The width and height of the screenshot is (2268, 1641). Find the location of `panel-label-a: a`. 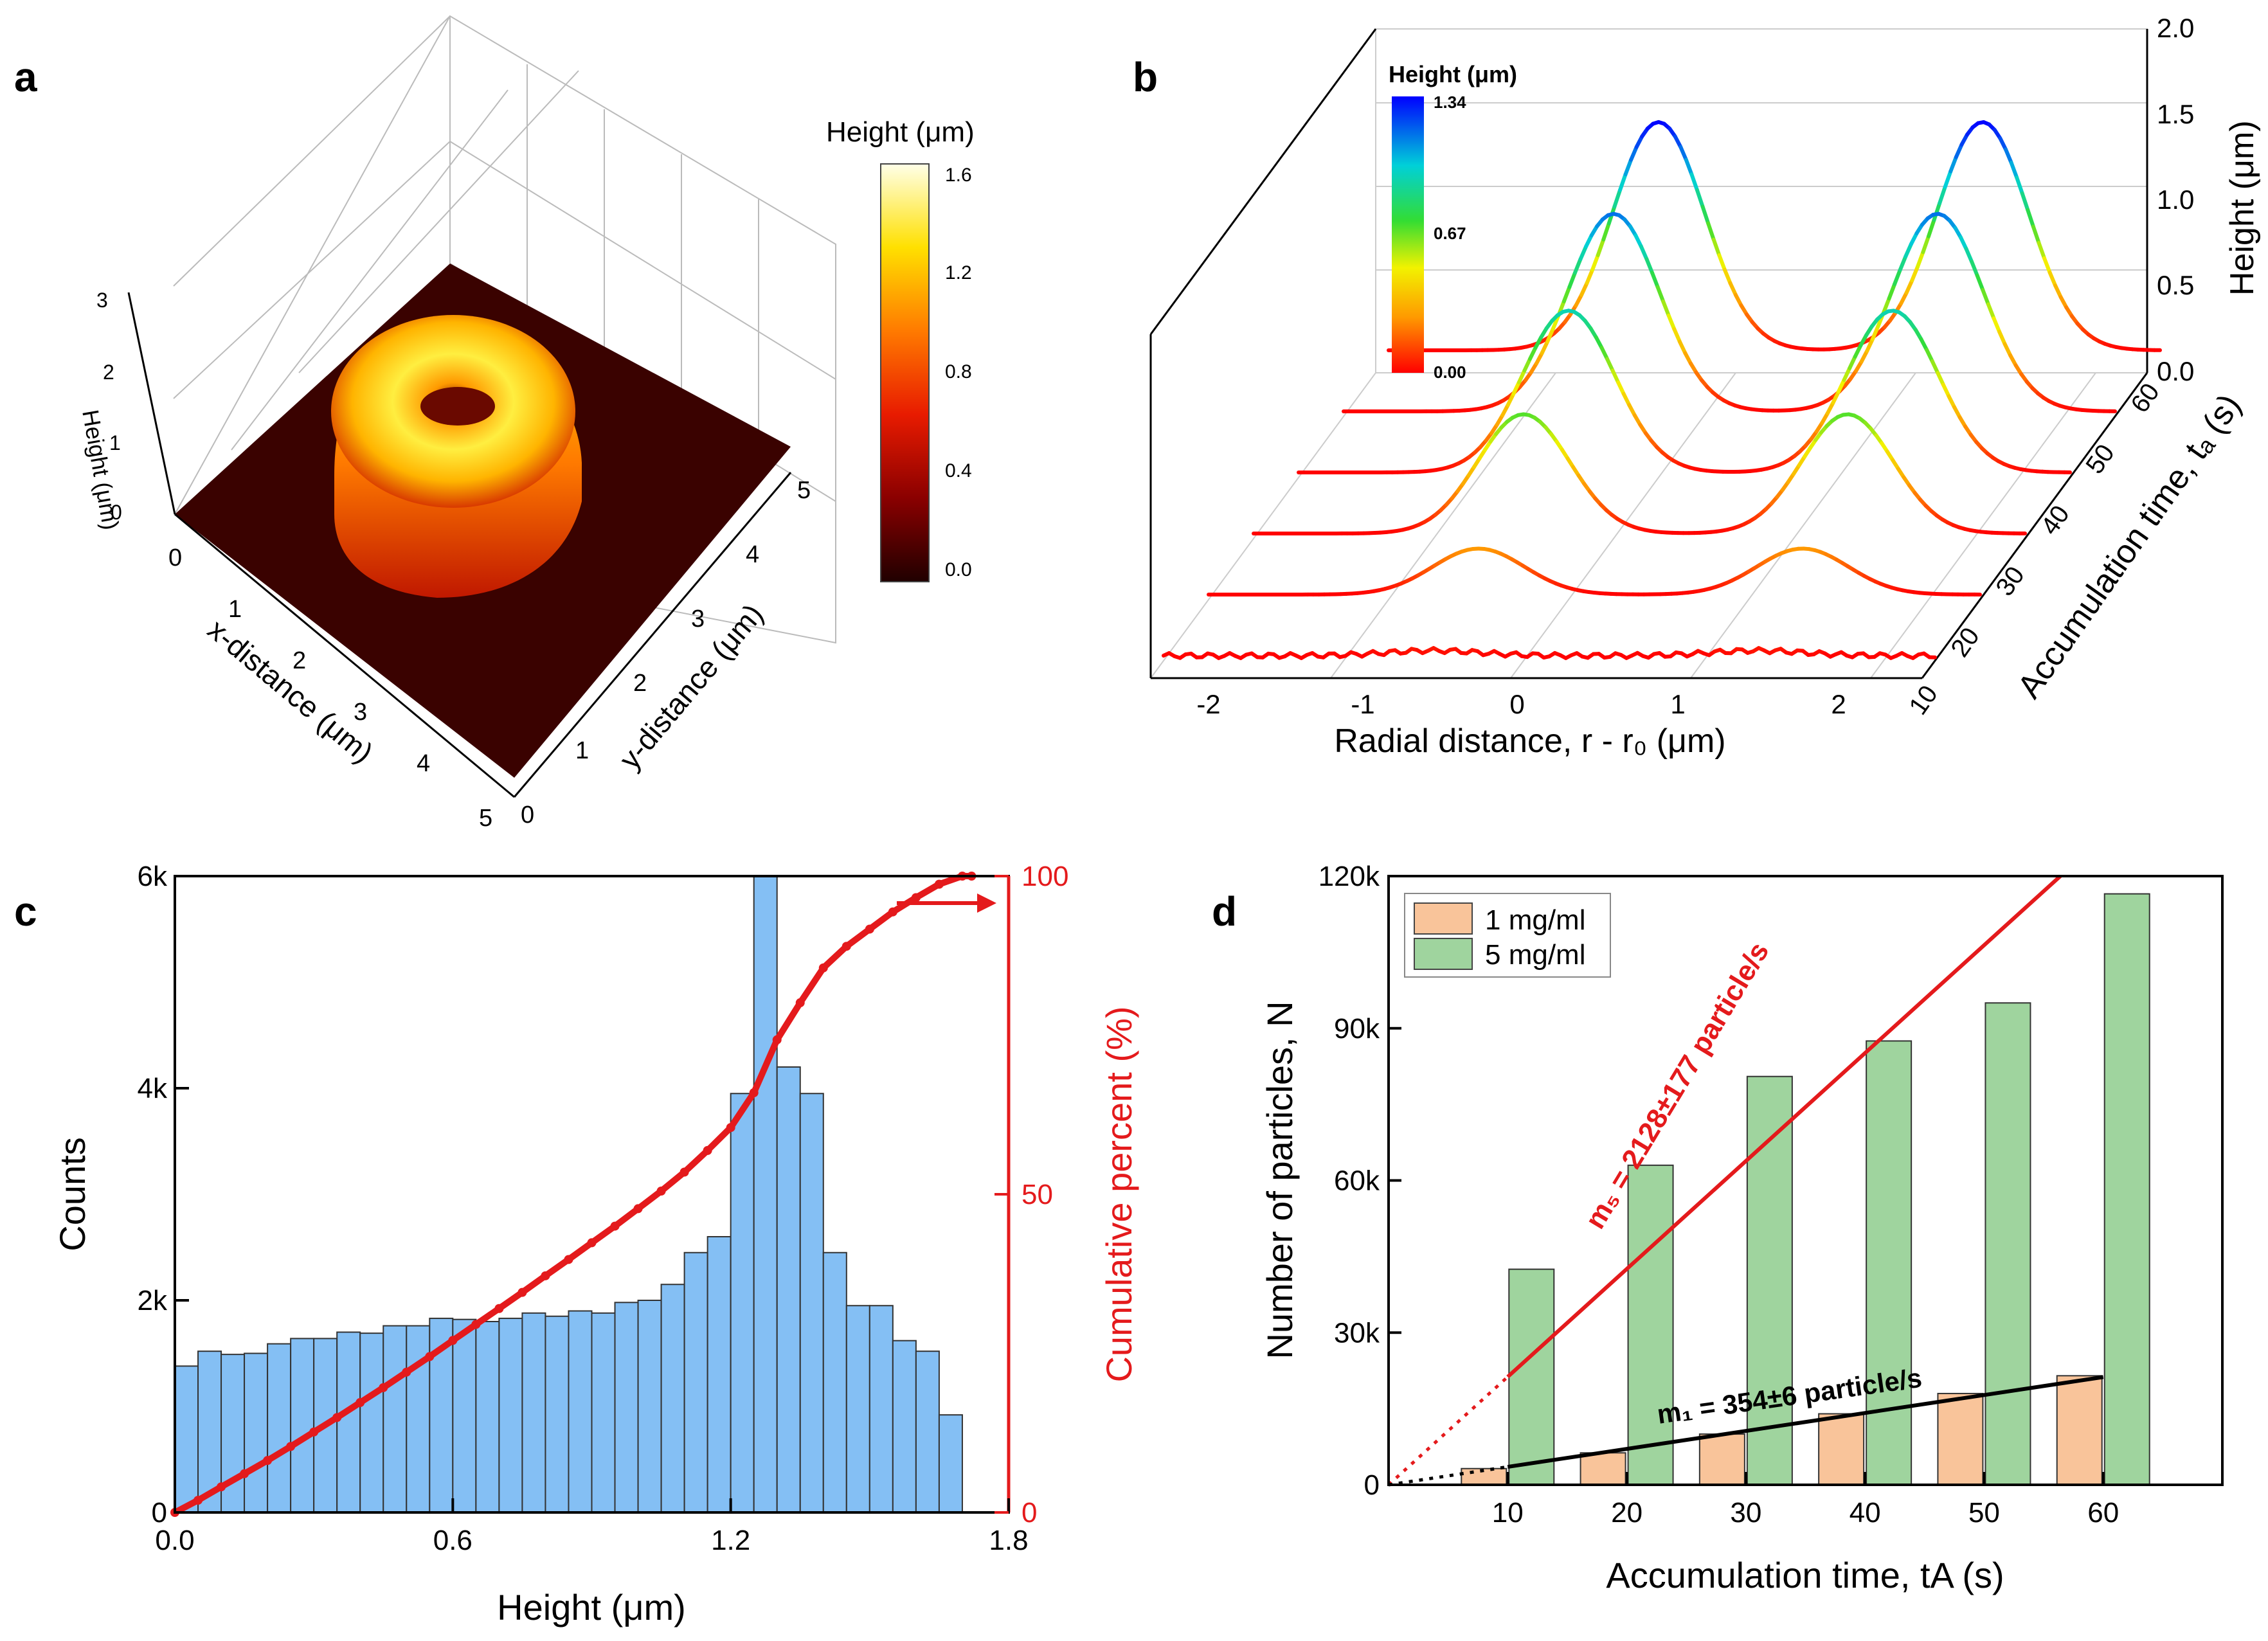

panel-label-a: a is located at coordinates (25, 77).